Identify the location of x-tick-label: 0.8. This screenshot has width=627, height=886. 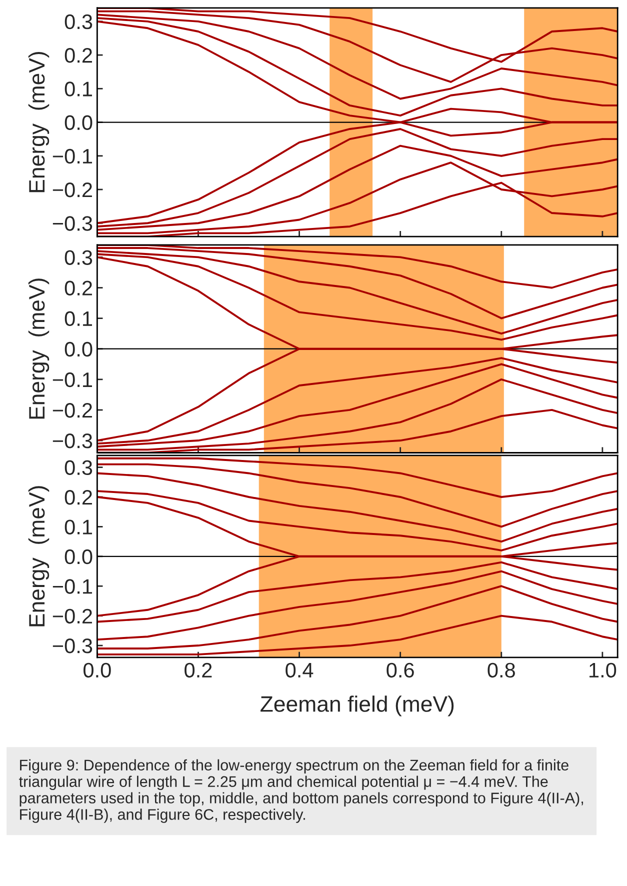
(501, 670).